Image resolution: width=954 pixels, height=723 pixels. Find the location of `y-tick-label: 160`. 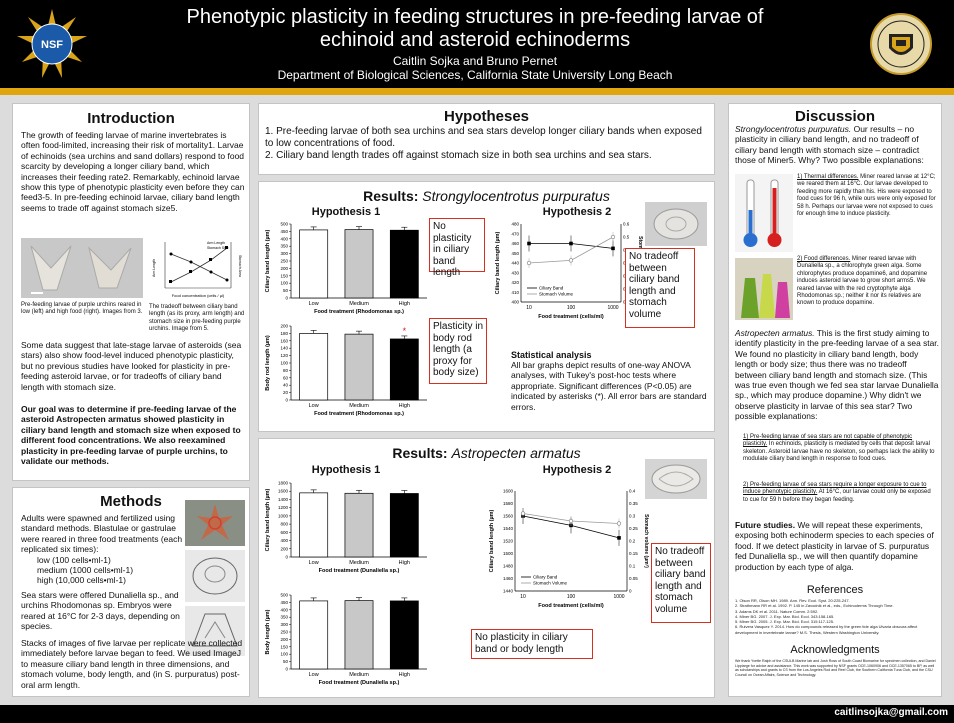

y-tick-label: 160 is located at coordinates (284, 340).